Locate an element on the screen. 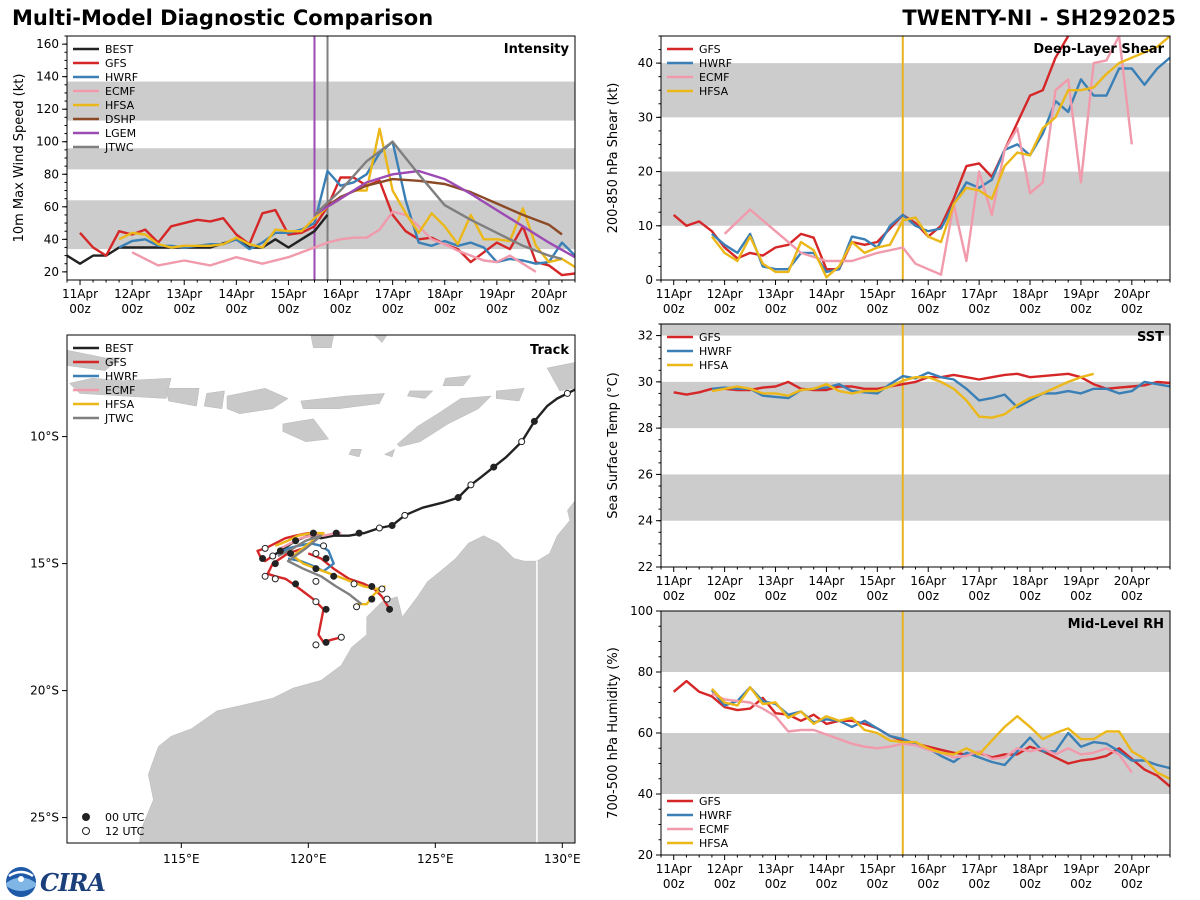 This screenshot has width=1200, height=900. track-marker-legend-label: 00 UTC is located at coordinates (125, 817).